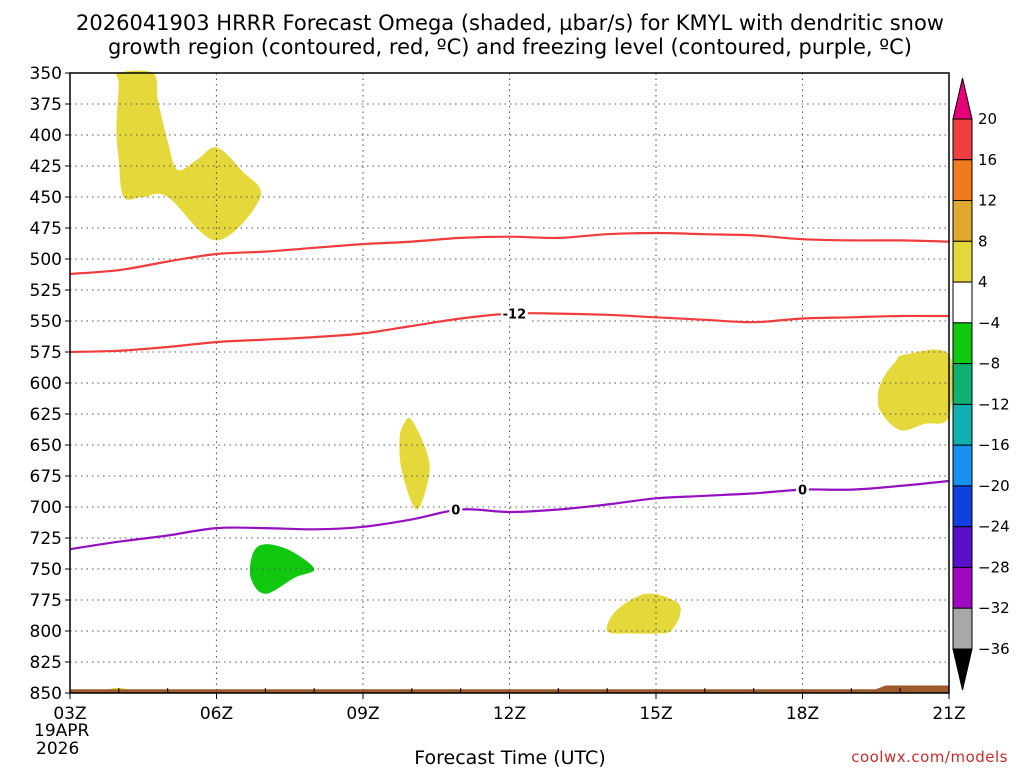 The width and height of the screenshot is (1024, 772). Describe the element at coordinates (46, 229) in the screenshot. I see `y-tick-label-5: 475` at that location.